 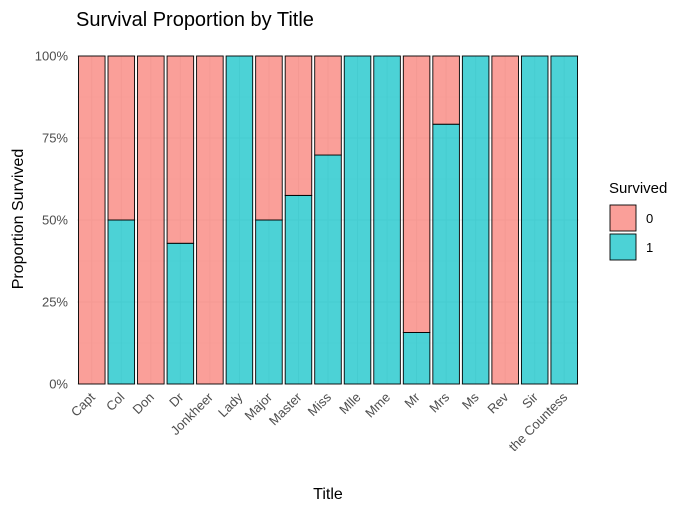 What do you see at coordinates (320, 404) in the screenshot?
I see `x-tick-label: Miss` at bounding box center [320, 404].